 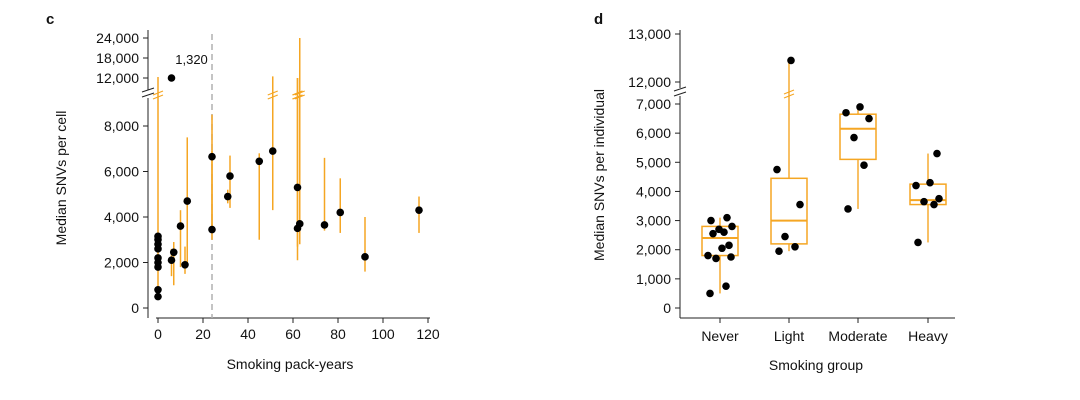 What do you see at coordinates (338, 334) in the screenshot?
I see `panel-c-xtick-label: 80` at bounding box center [338, 334].